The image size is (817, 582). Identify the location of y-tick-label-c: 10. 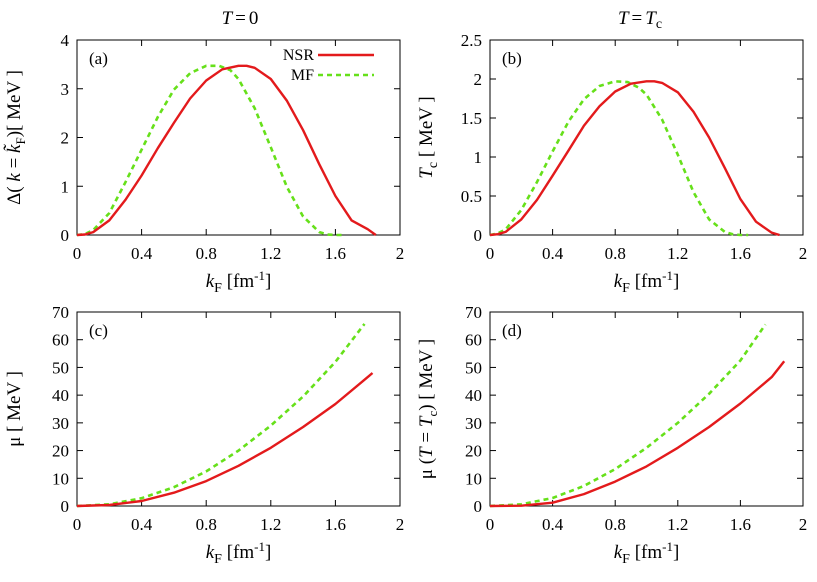
(60, 478).